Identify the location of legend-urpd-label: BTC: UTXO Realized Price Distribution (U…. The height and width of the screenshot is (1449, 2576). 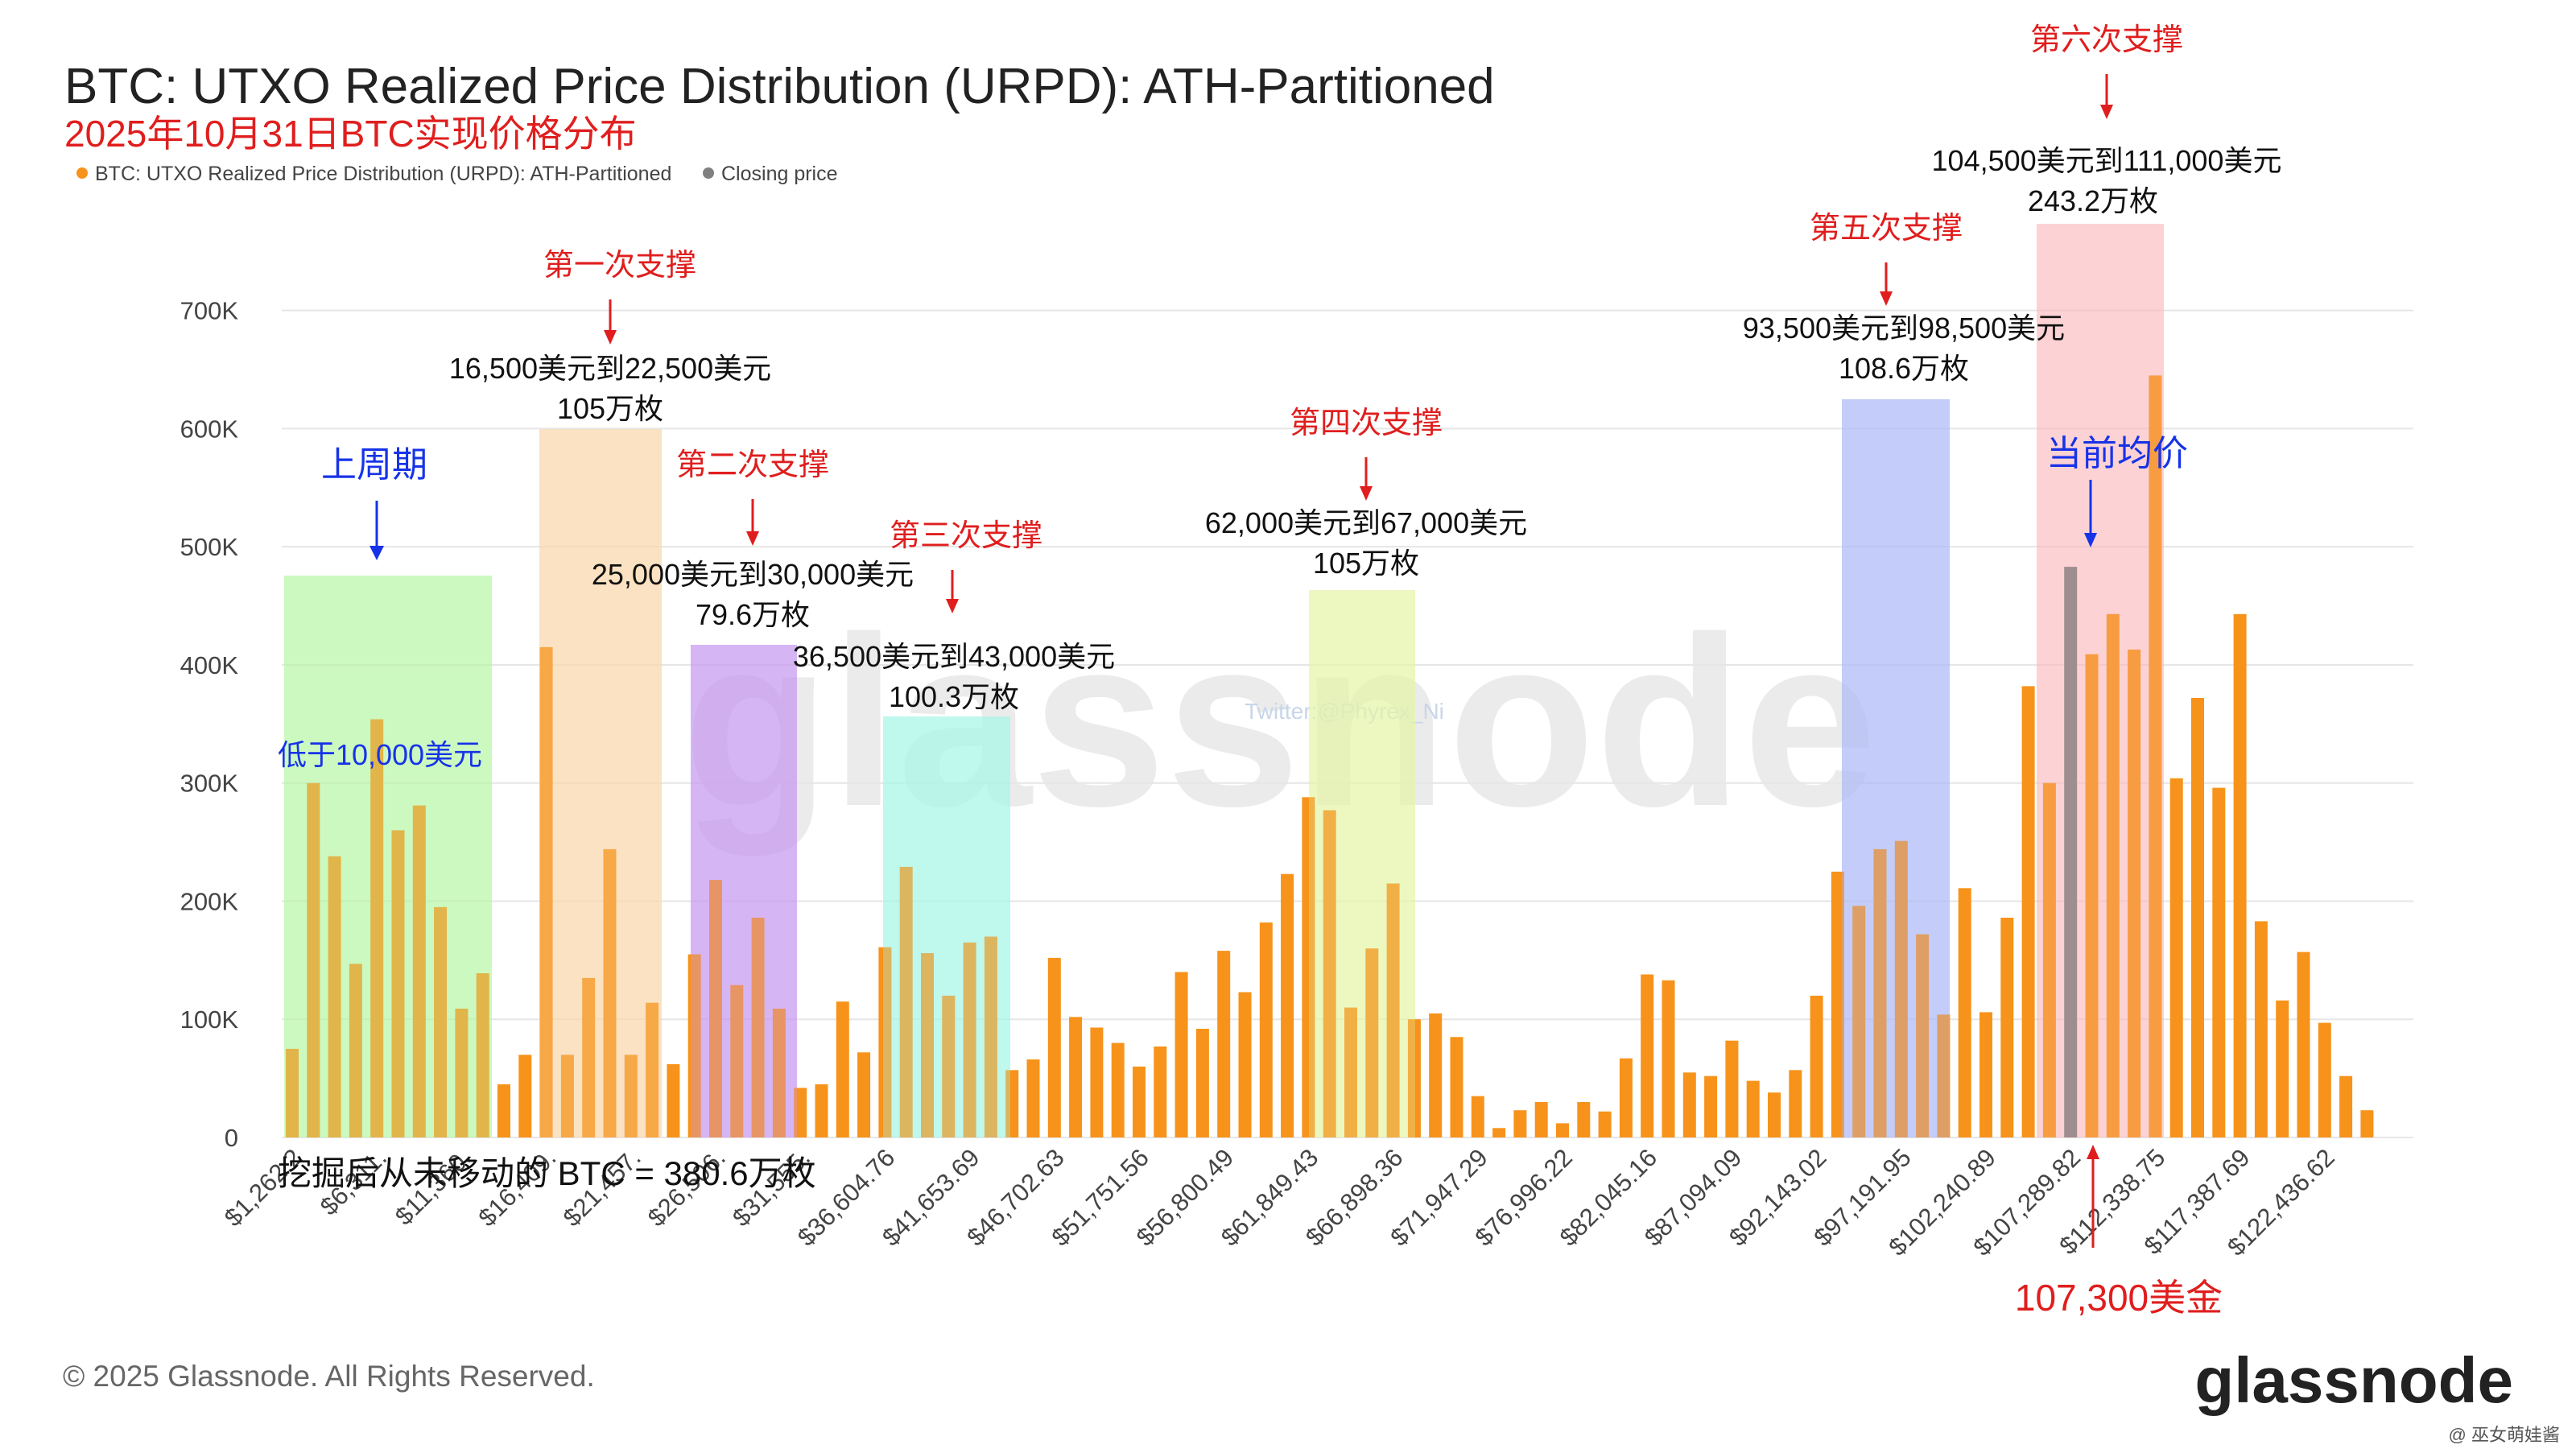
(383, 174).